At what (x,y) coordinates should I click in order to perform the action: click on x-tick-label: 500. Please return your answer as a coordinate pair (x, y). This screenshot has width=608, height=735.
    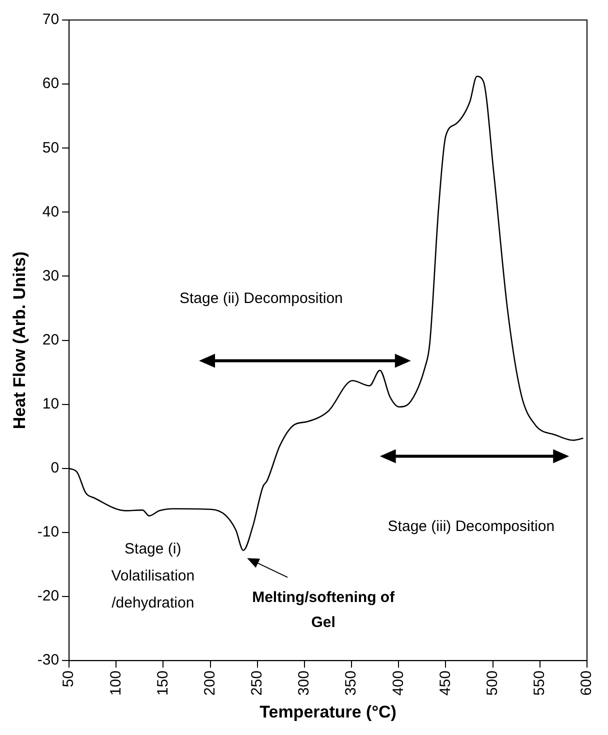
    Looking at the image, I should click on (492, 683).